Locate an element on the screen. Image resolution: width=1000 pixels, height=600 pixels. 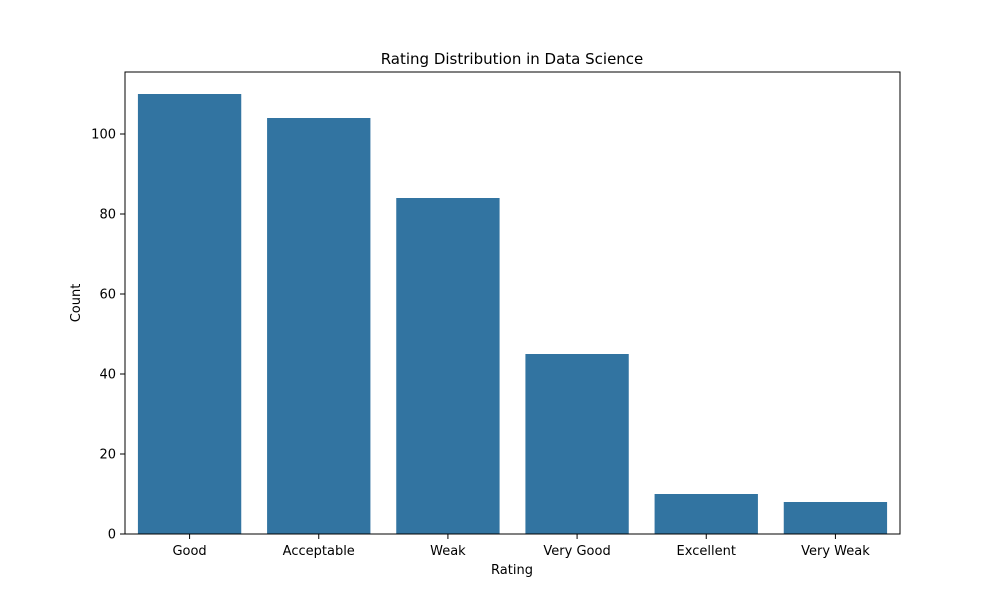
y-axis-ticks: 0 20 40 60 80 100 is located at coordinates (108, 335).